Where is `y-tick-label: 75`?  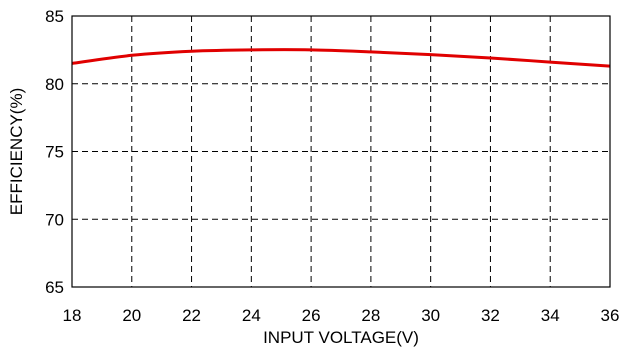 y-tick-label: 75 is located at coordinates (54, 152).